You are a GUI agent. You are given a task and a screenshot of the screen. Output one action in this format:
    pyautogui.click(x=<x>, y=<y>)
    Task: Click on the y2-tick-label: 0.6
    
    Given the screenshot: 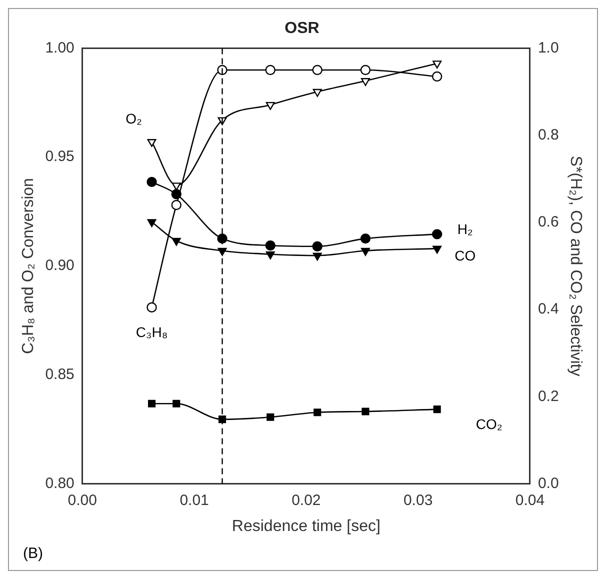 What is the action you would take?
    pyautogui.click(x=548, y=222)
    